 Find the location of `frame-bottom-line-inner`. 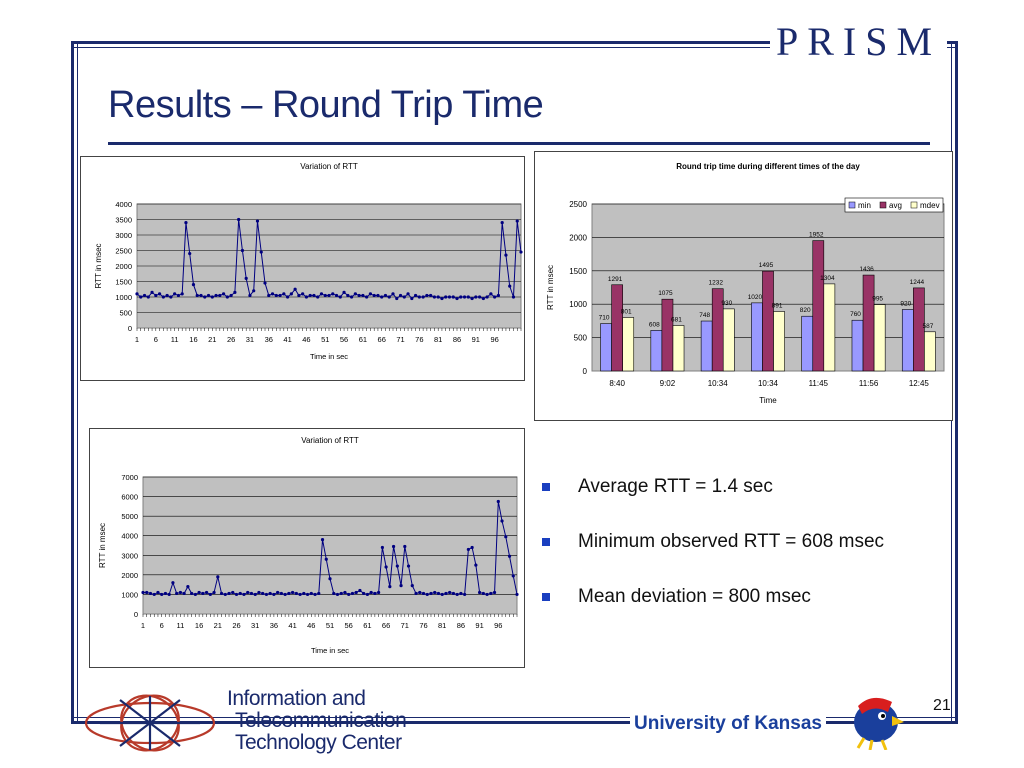

frame-bottom-line-inner is located at coordinates (514, 717).